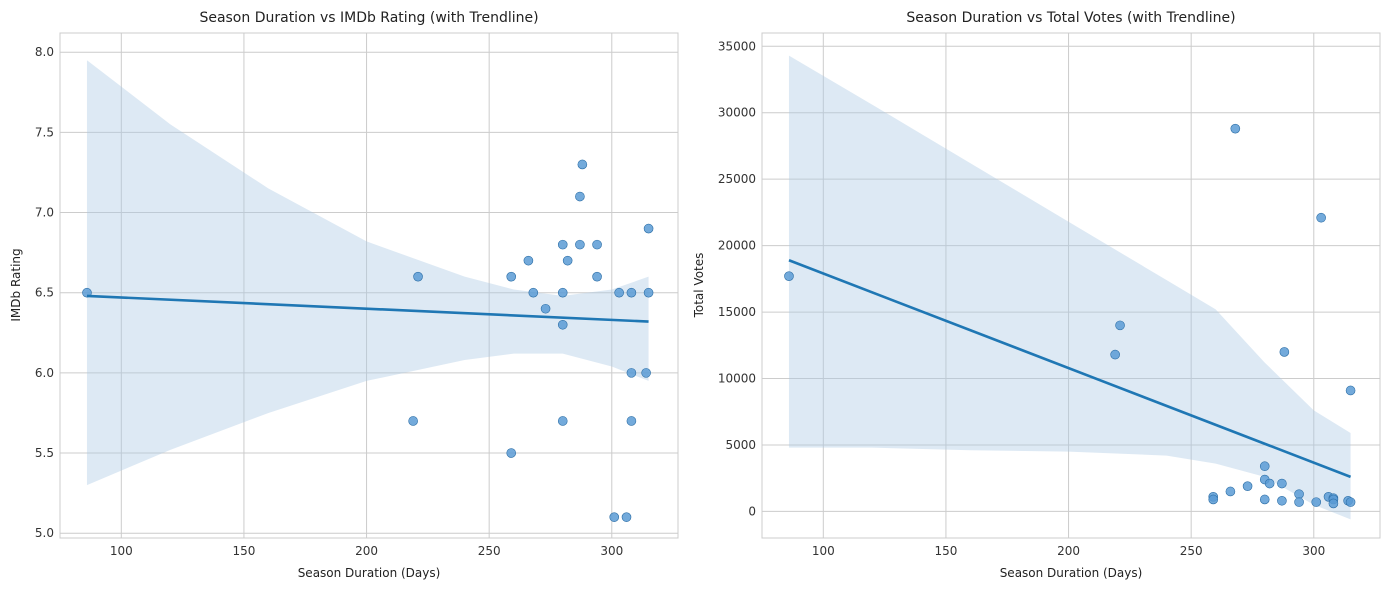 The height and width of the screenshot is (590, 1390). Describe the element at coordinates (367, 308) in the screenshot. I see `trendline` at that location.